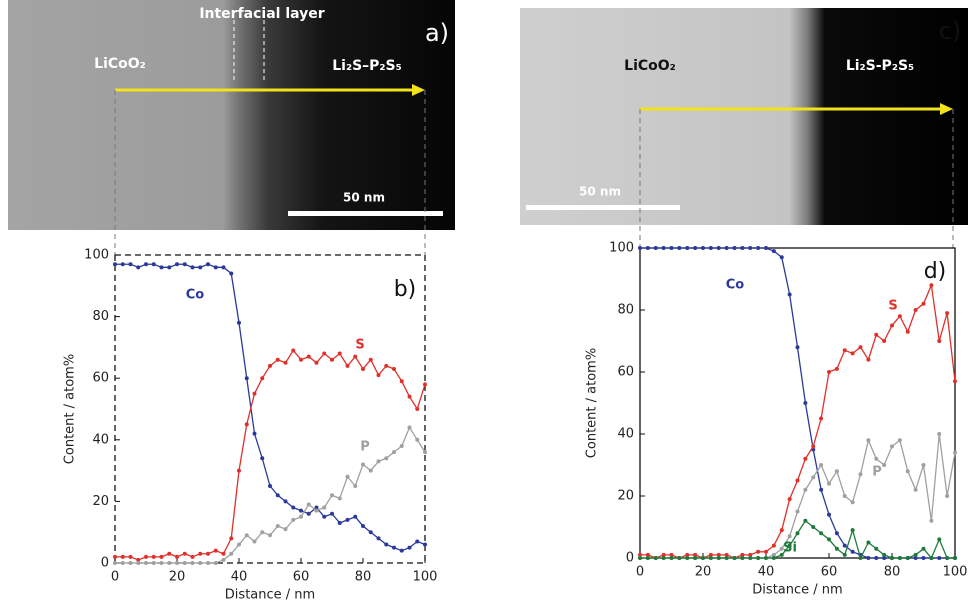 The width and height of the screenshot is (968, 615). Describe the element at coordinates (892, 306) in the screenshot. I see `series-label: S` at that location.